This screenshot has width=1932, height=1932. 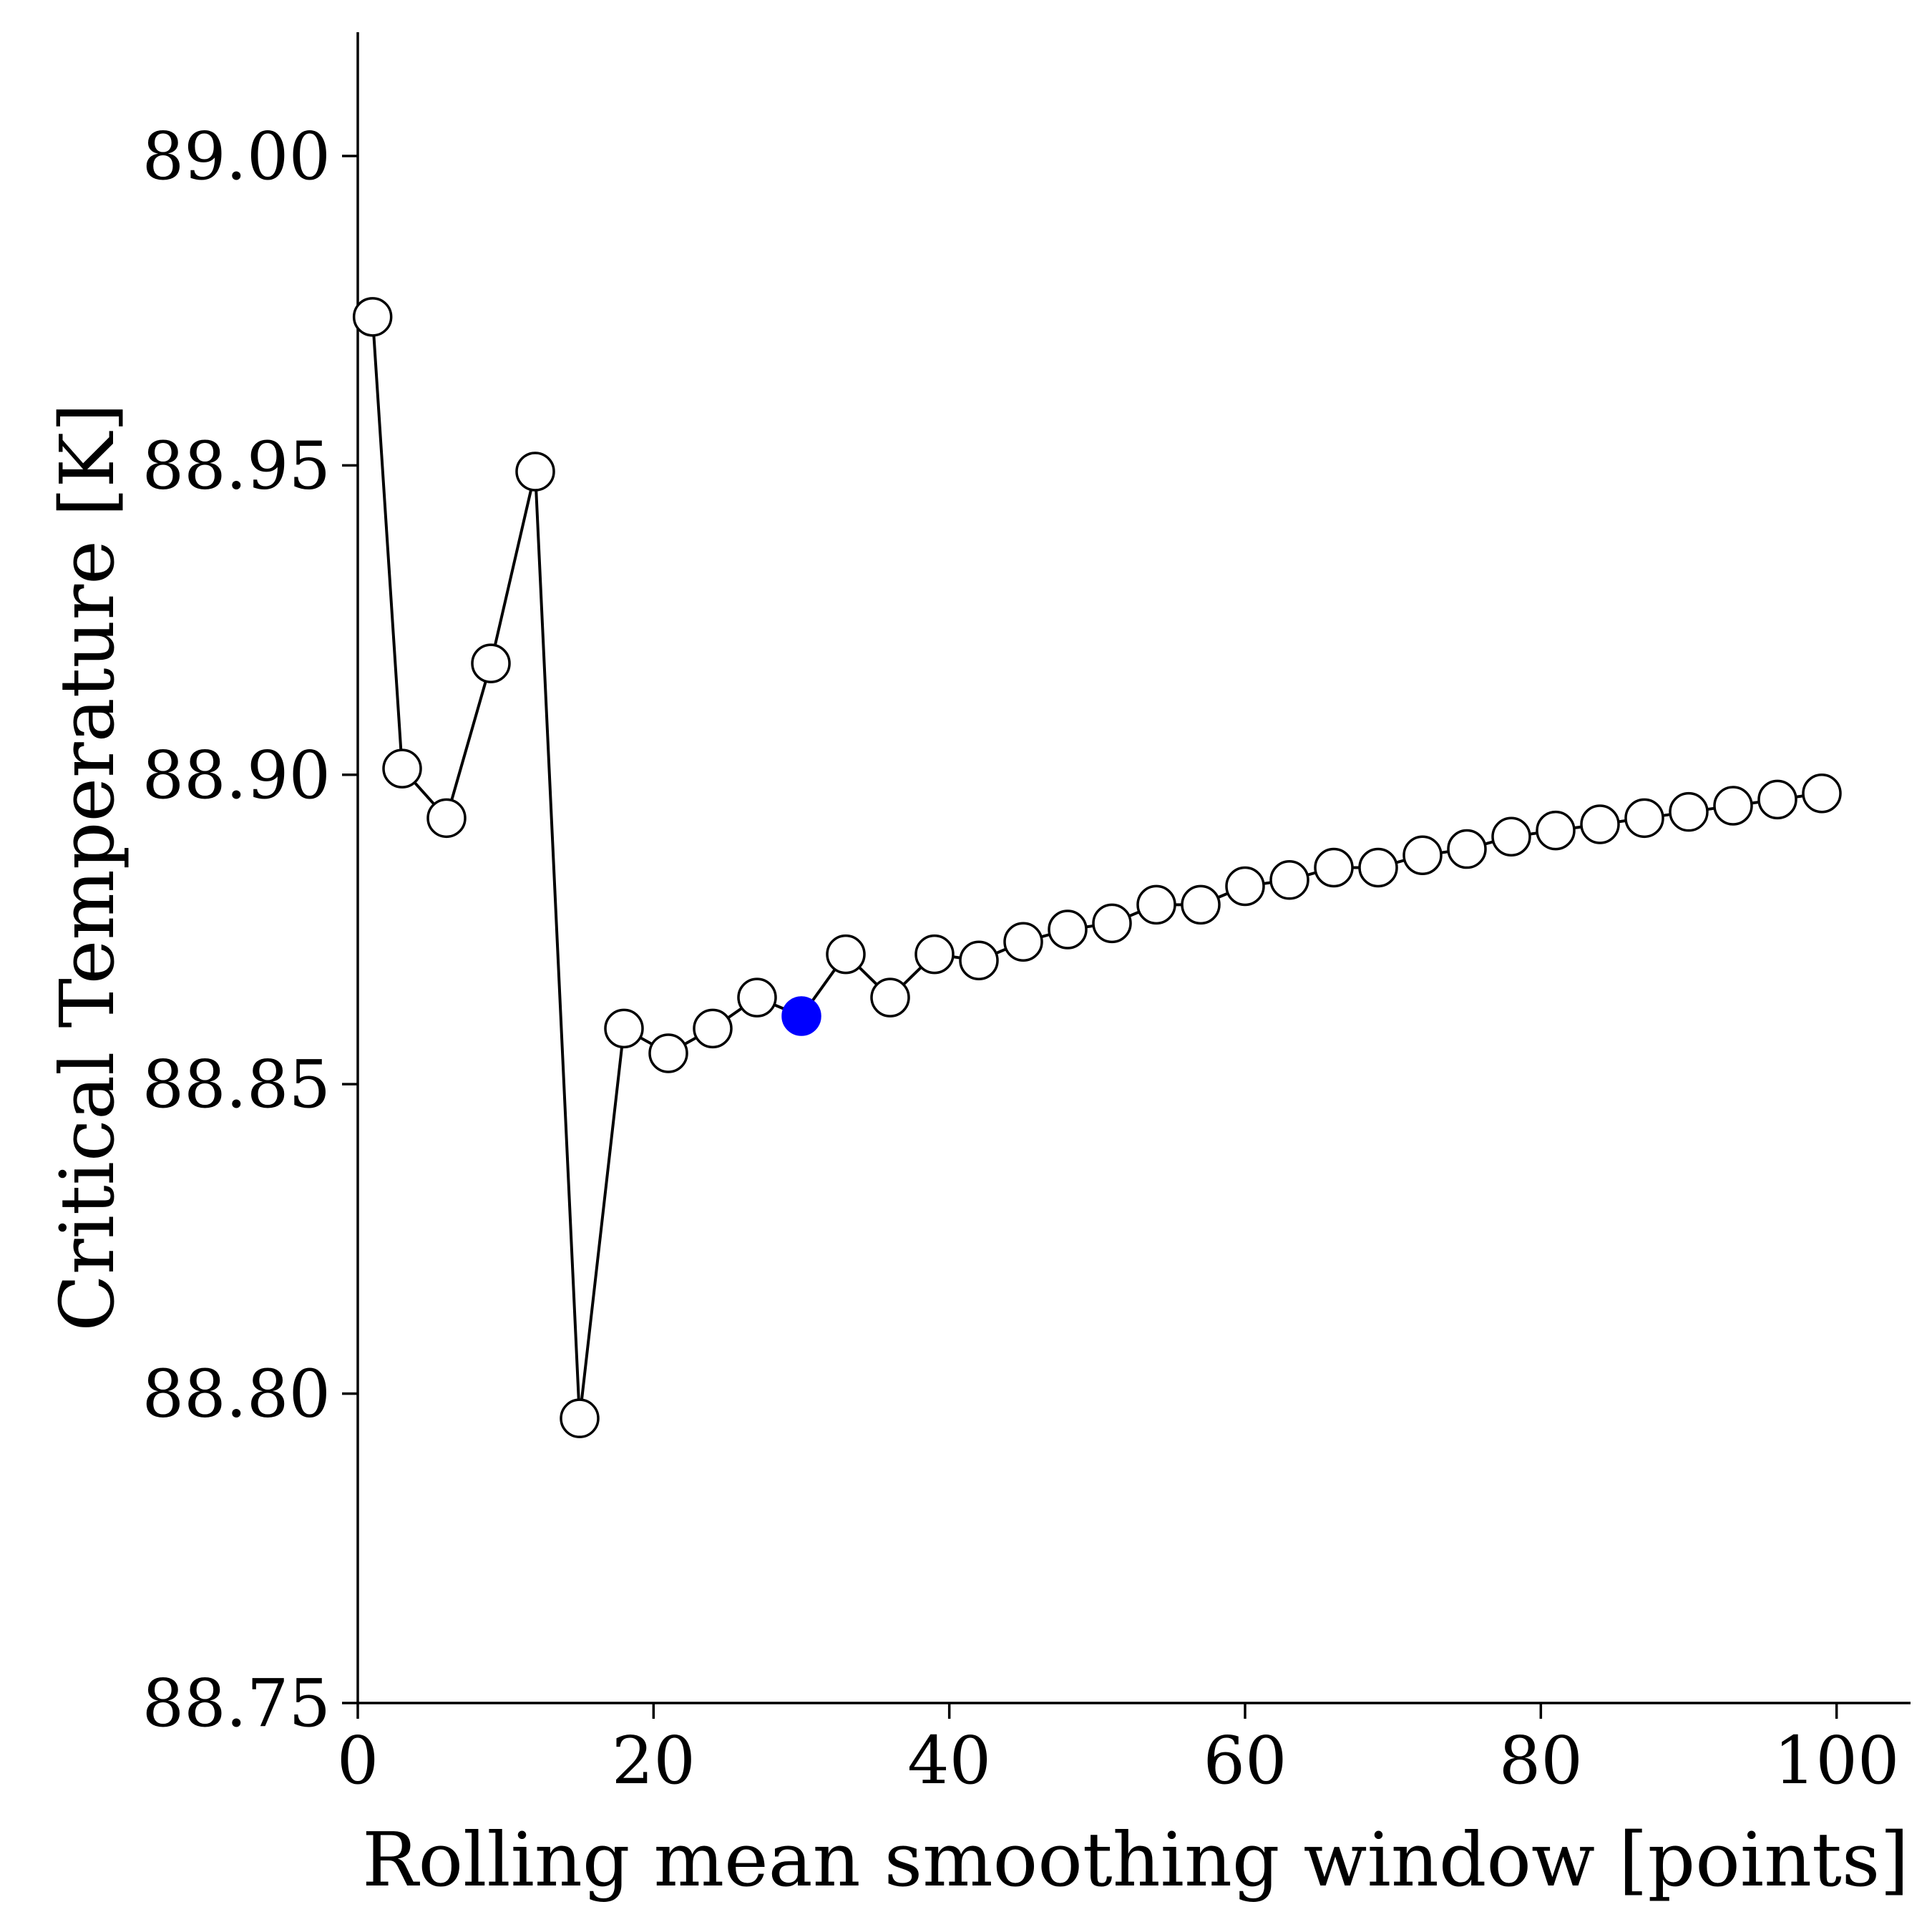 What do you see at coordinates (236, 1703) in the screenshot?
I see `y-tick-label: 88.75` at bounding box center [236, 1703].